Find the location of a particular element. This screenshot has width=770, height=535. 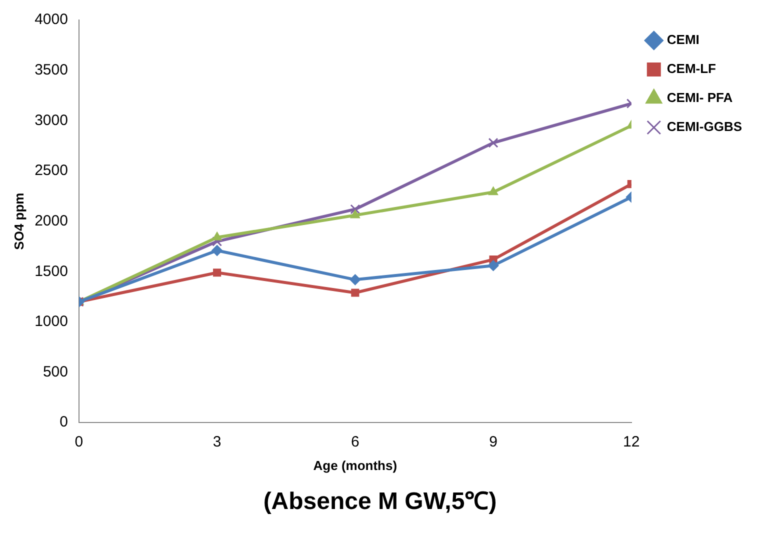

x-tick-label: 9 is located at coordinates (493, 442).